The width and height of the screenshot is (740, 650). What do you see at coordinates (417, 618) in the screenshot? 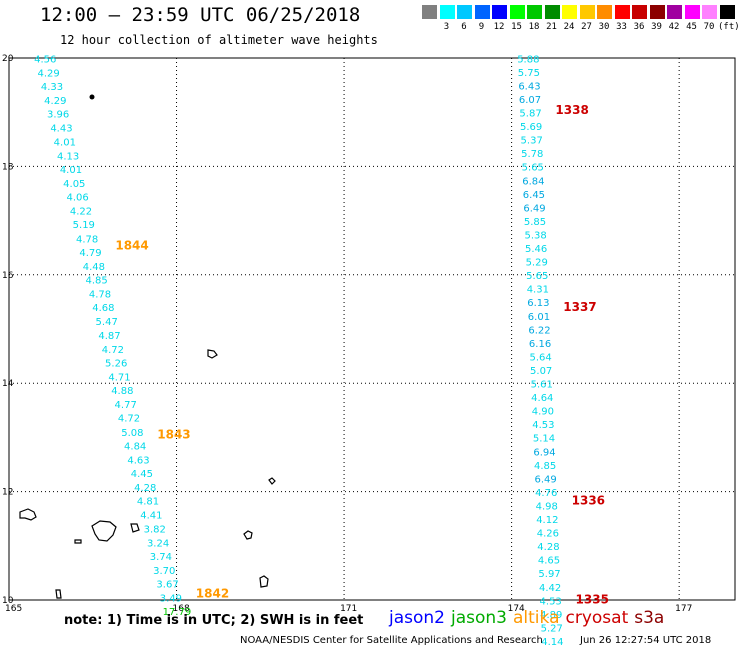
I see `satellite-name: jason2` at bounding box center [417, 618].